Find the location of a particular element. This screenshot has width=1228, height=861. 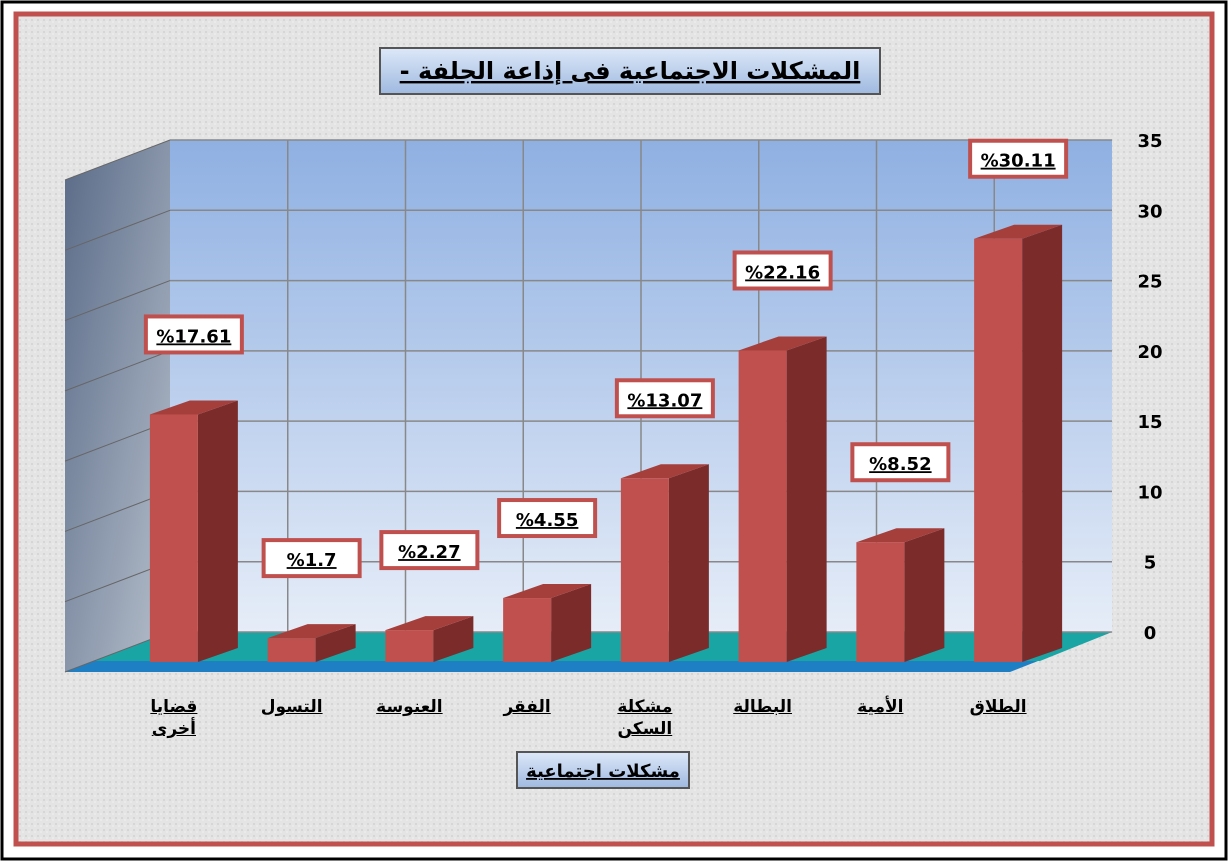

floor-top is located at coordinates (603, 646).